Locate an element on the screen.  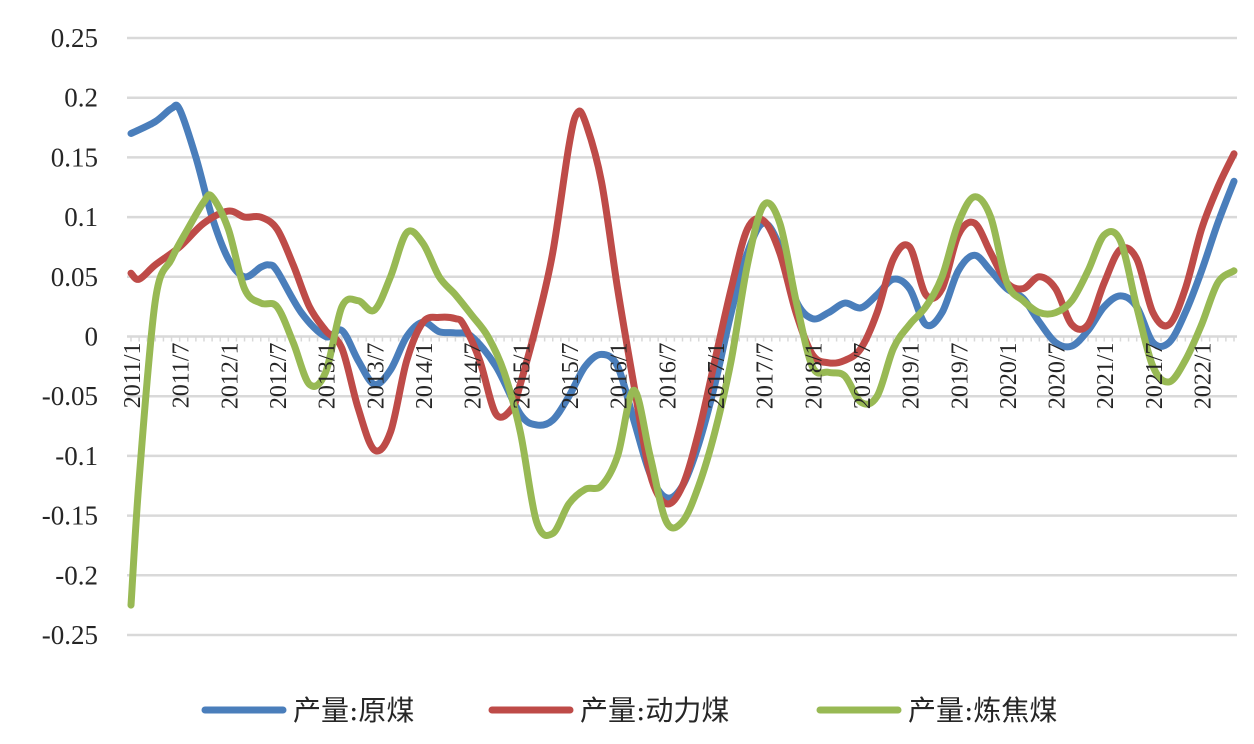
x-tick-label: 2018/7 is located at coordinates (863, 376).